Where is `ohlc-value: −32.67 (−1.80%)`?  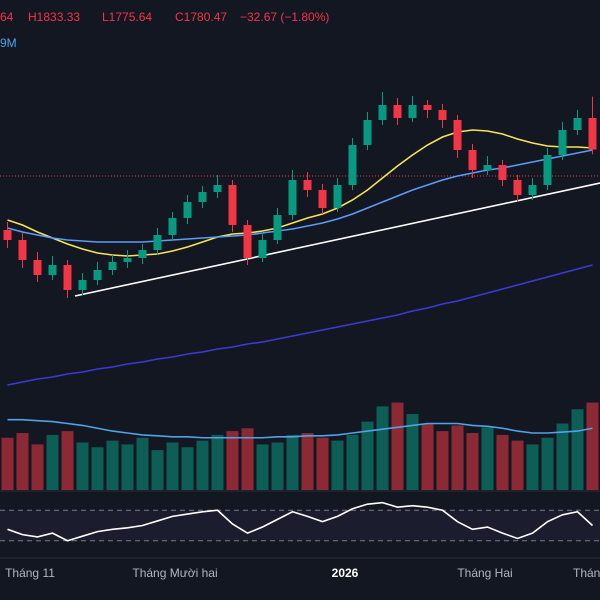
ohlc-value: −32.67 (−1.80%) is located at coordinates (284, 17).